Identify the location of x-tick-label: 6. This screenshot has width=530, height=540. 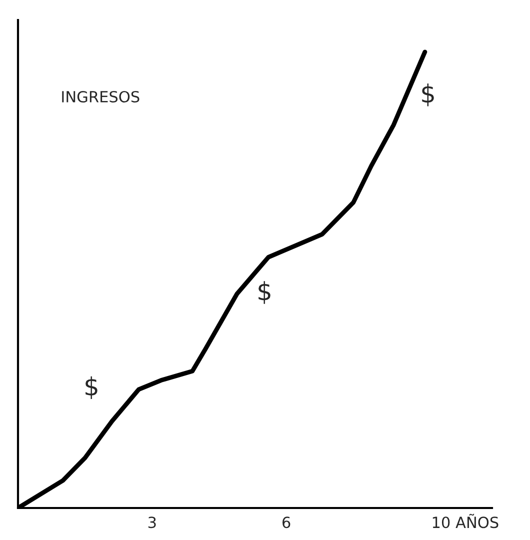
(286, 522).